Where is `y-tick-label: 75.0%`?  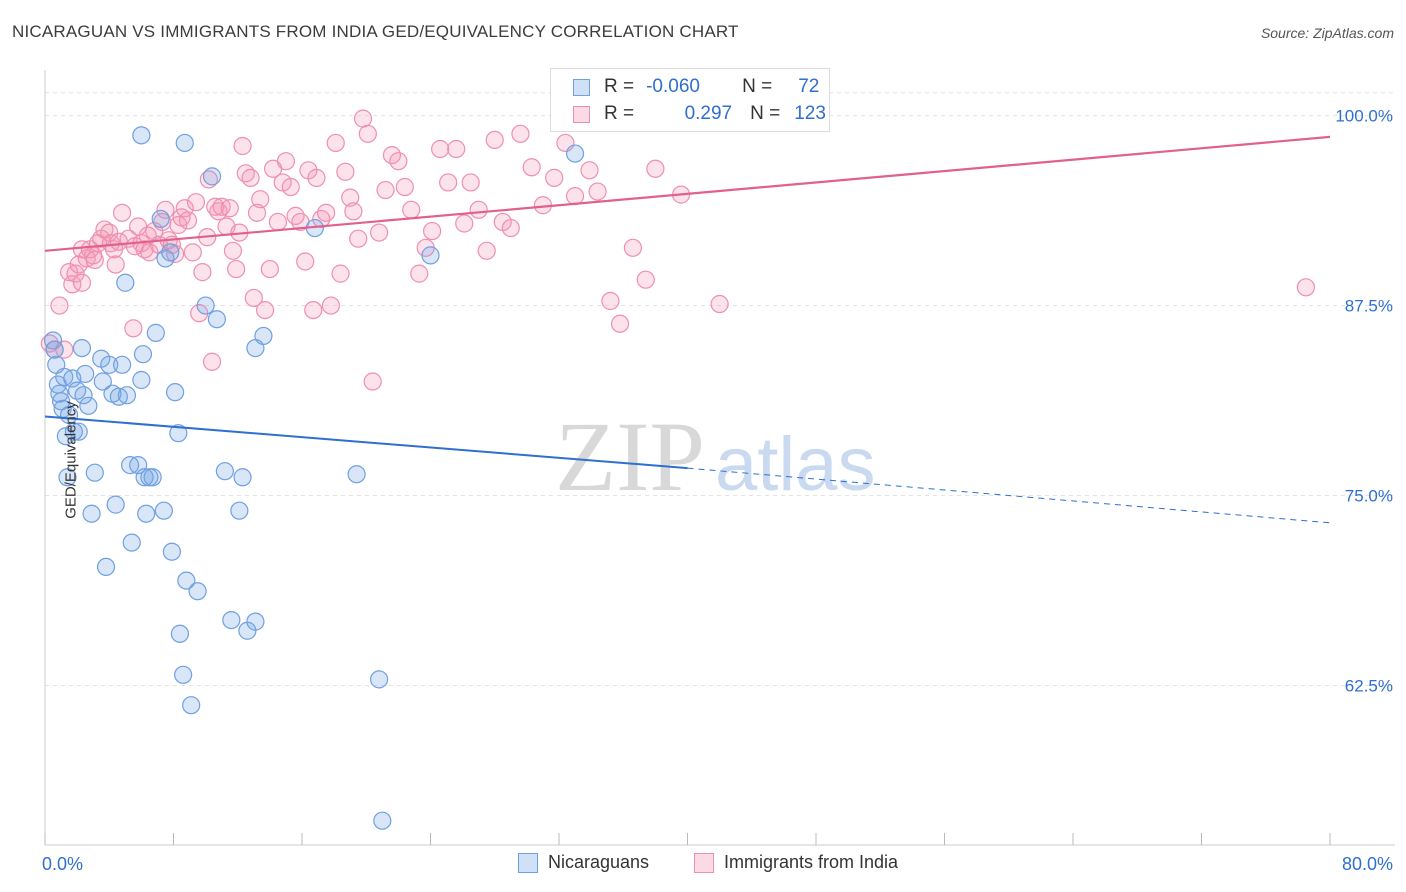 y-tick-label: 75.0% is located at coordinates (1369, 495).